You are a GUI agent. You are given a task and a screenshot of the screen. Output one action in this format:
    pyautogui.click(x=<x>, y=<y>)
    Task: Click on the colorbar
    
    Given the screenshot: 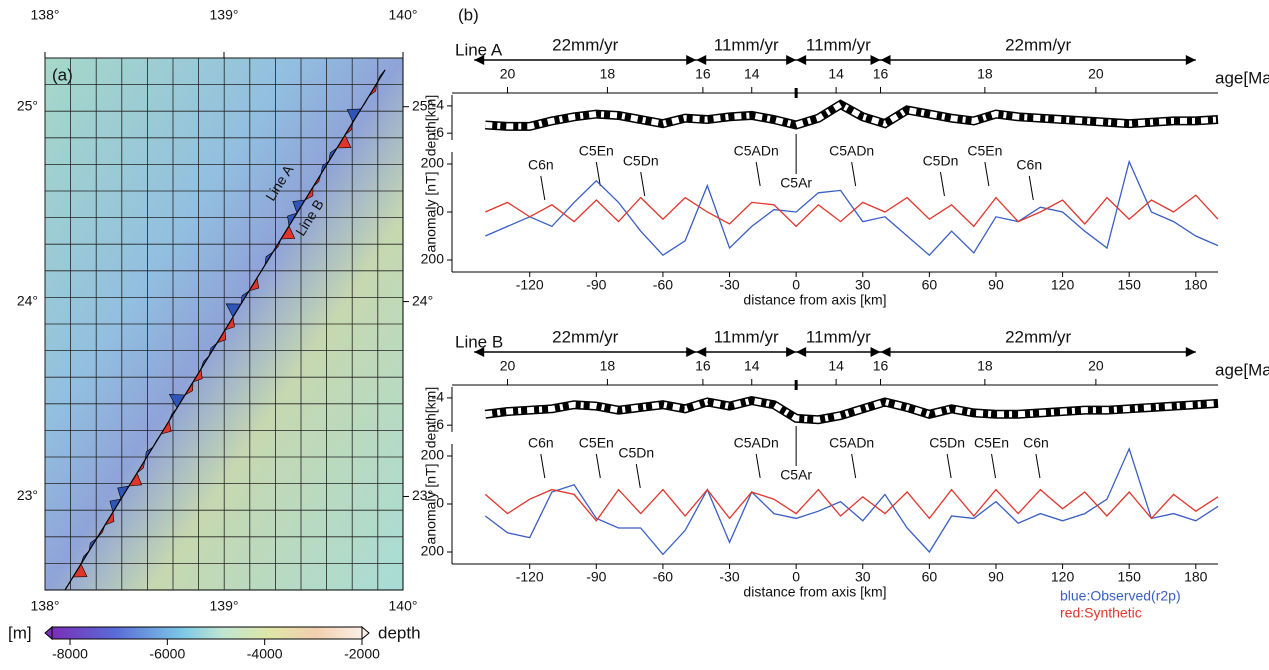 What is the action you would take?
    pyautogui.click(x=207, y=633)
    